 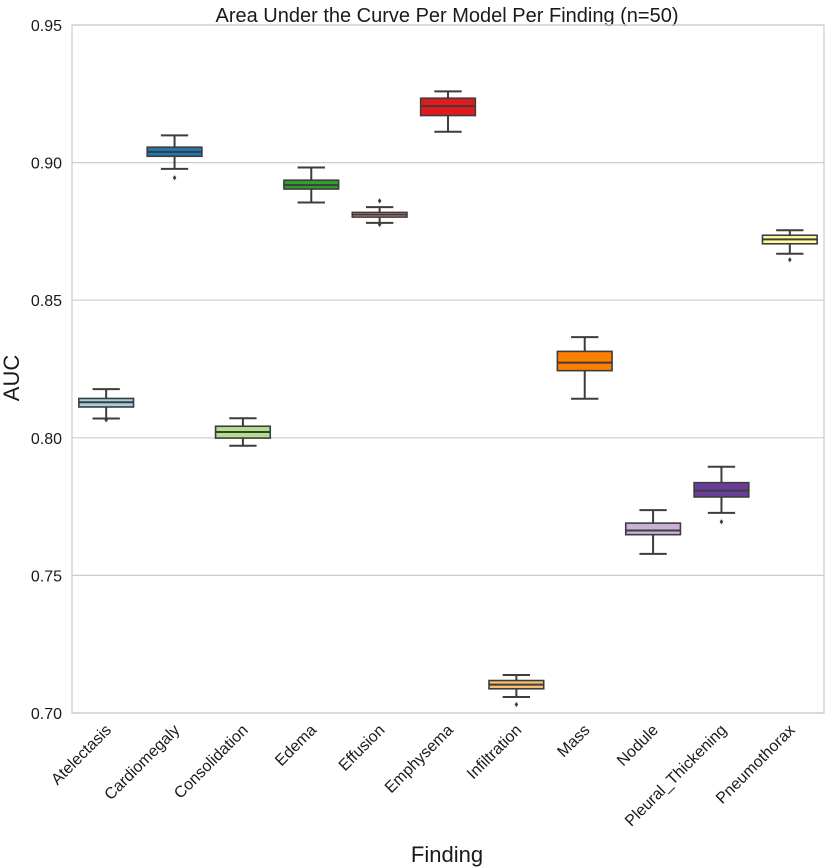 I want to click on box-edema, so click(x=311, y=185).